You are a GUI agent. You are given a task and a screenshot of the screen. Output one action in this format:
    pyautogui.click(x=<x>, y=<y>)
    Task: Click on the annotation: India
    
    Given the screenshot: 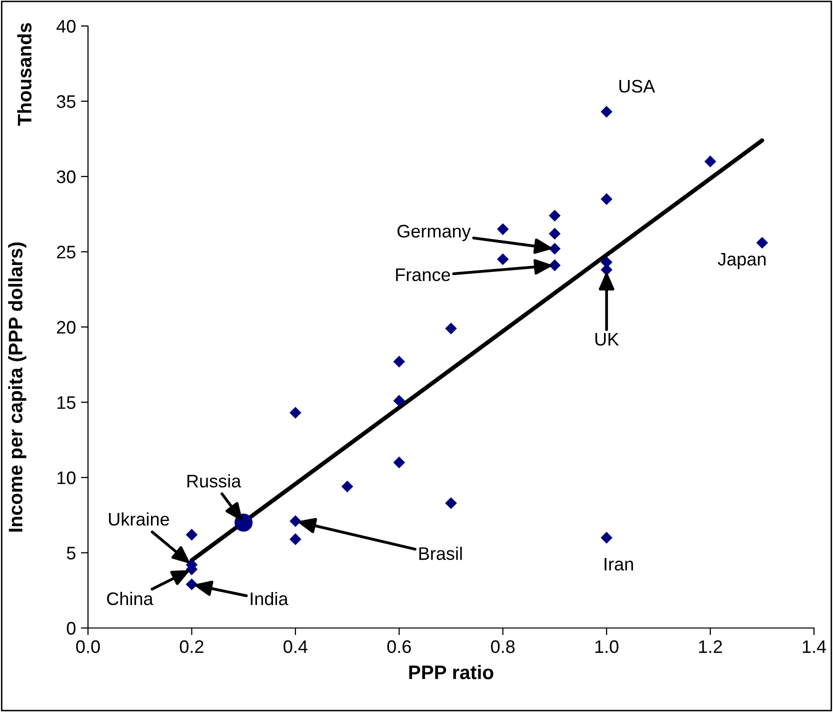 What is the action you would take?
    pyautogui.click(x=269, y=599)
    